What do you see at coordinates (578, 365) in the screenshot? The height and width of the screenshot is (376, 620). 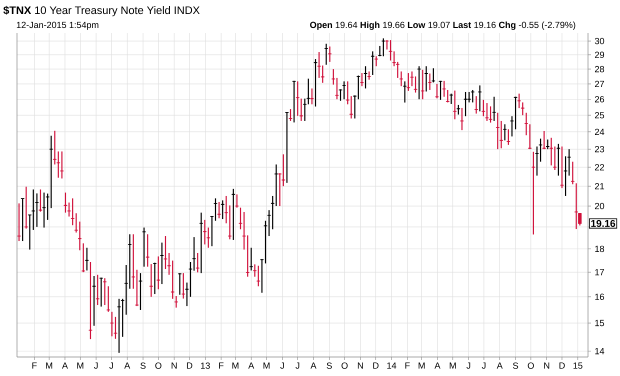 I see `x-tick-label: 15` at bounding box center [578, 365].